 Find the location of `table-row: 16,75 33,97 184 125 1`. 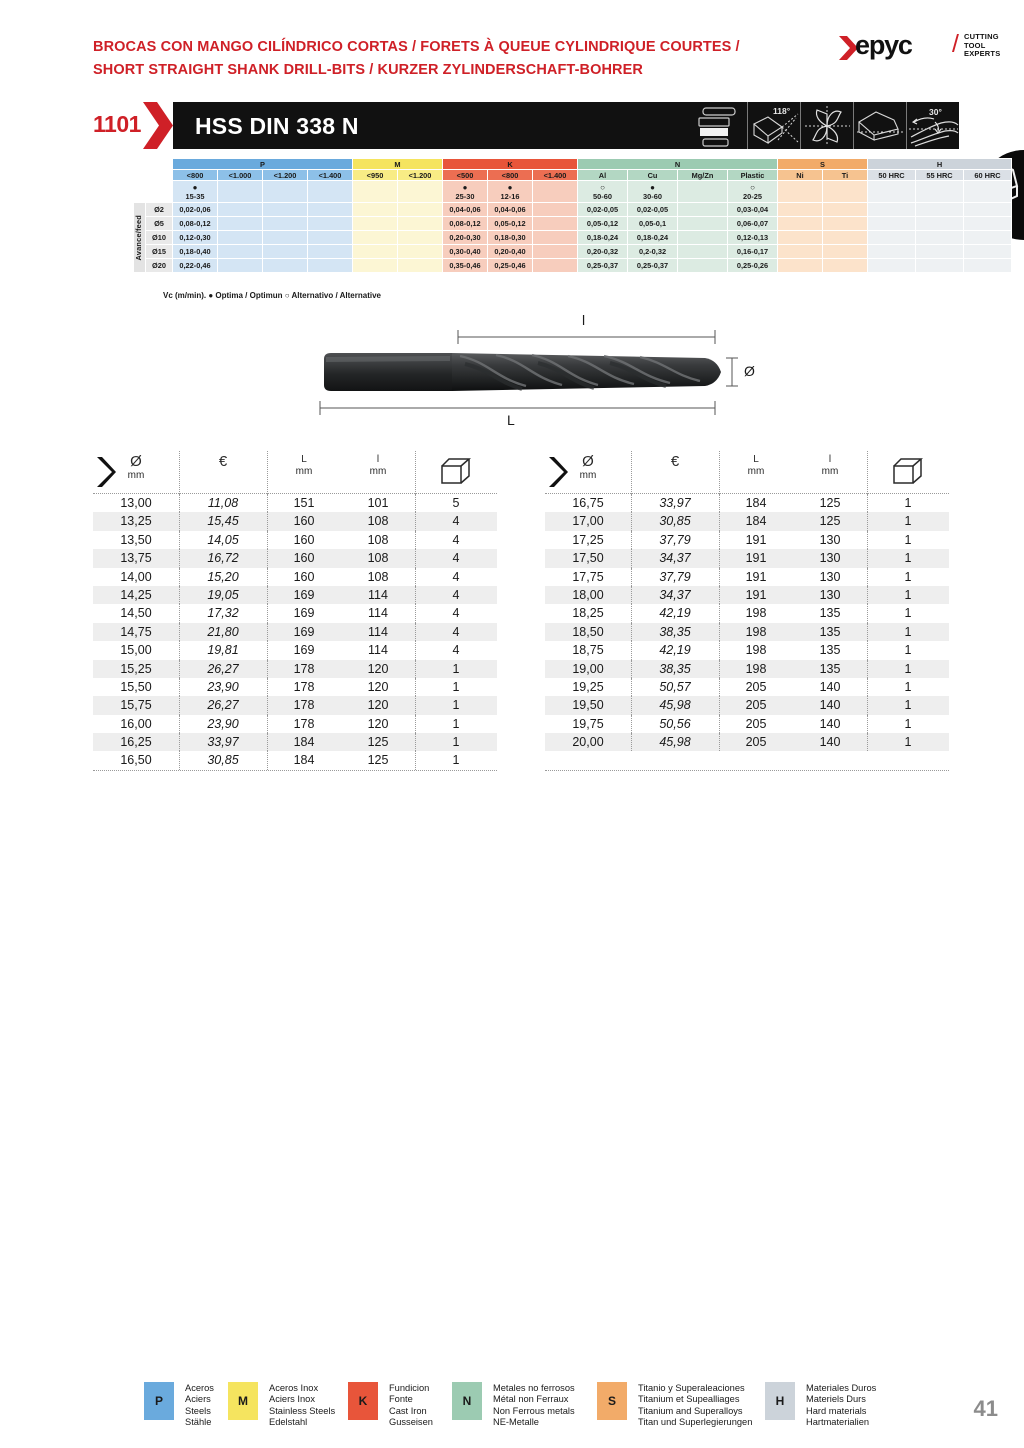

table-row: 16,75 33,97 184 125 1 is located at coordinates (747, 503).